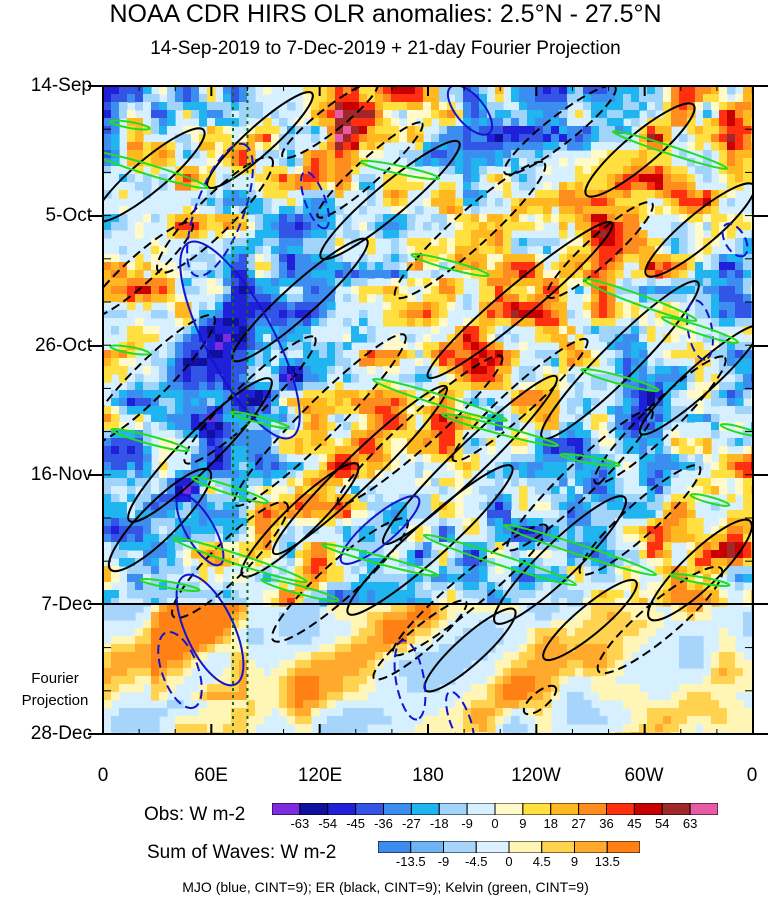 Image resolution: width=771 pixels, height=900 pixels. I want to click on colorbar-tick-label: -18, so click(439, 823).